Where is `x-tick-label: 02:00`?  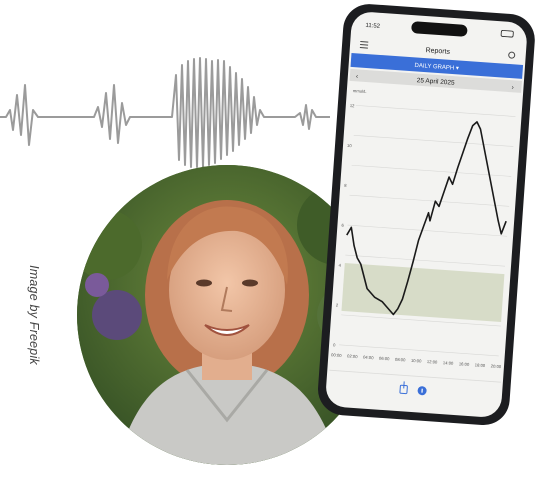
x-tick-label: 02:00 is located at coordinates (352, 356).